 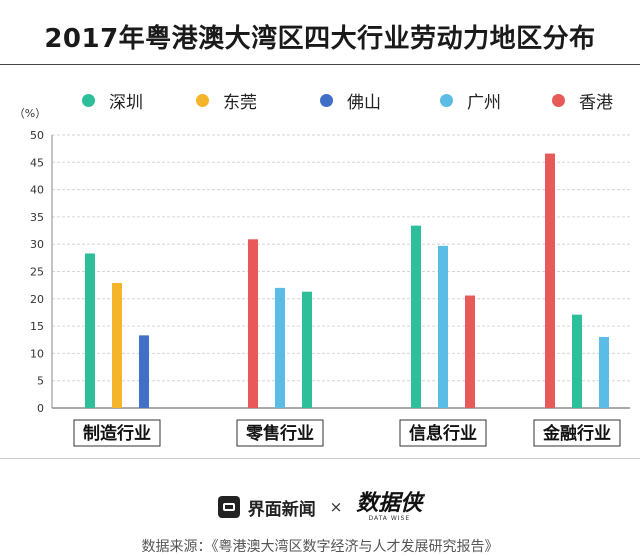 What do you see at coordinates (37, 244) in the screenshot?
I see `y-tick-label: 30` at bounding box center [37, 244].